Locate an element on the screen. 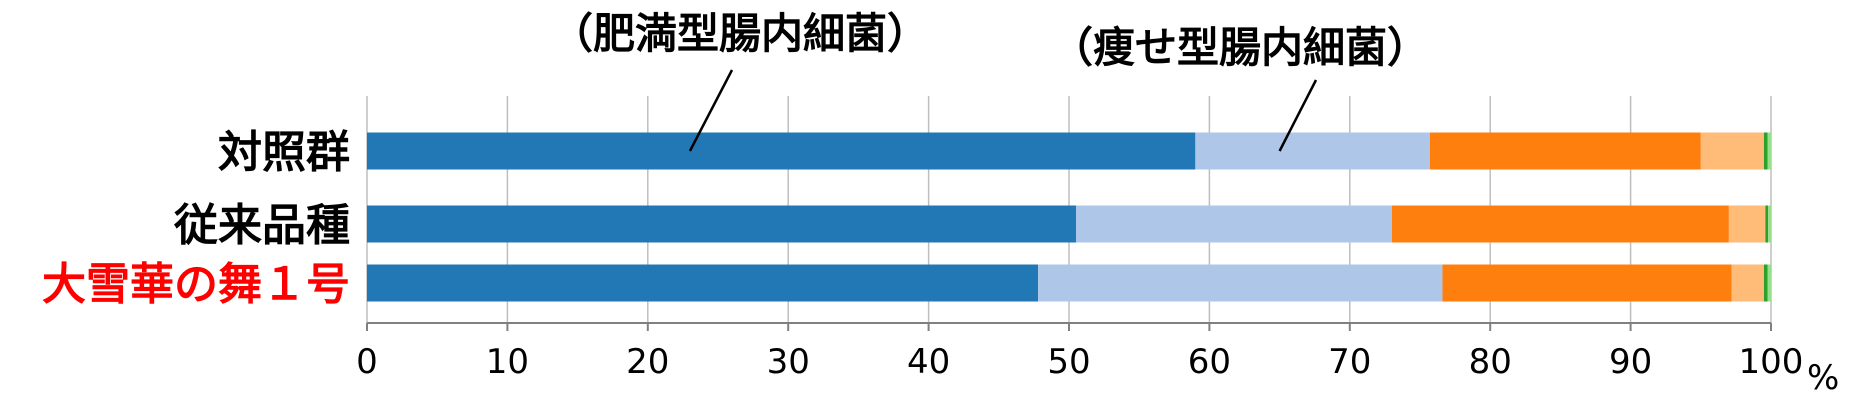  x-tick-label-50: 50 is located at coordinates (1068, 362).